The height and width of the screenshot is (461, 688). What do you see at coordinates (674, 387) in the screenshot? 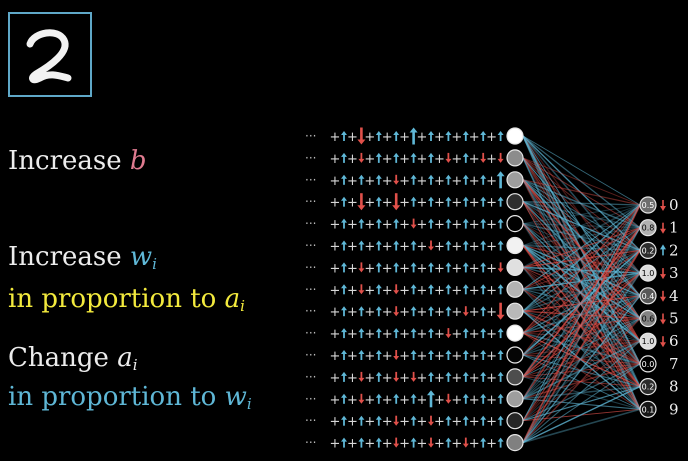
I see `output-digit-label: 8` at bounding box center [674, 387].